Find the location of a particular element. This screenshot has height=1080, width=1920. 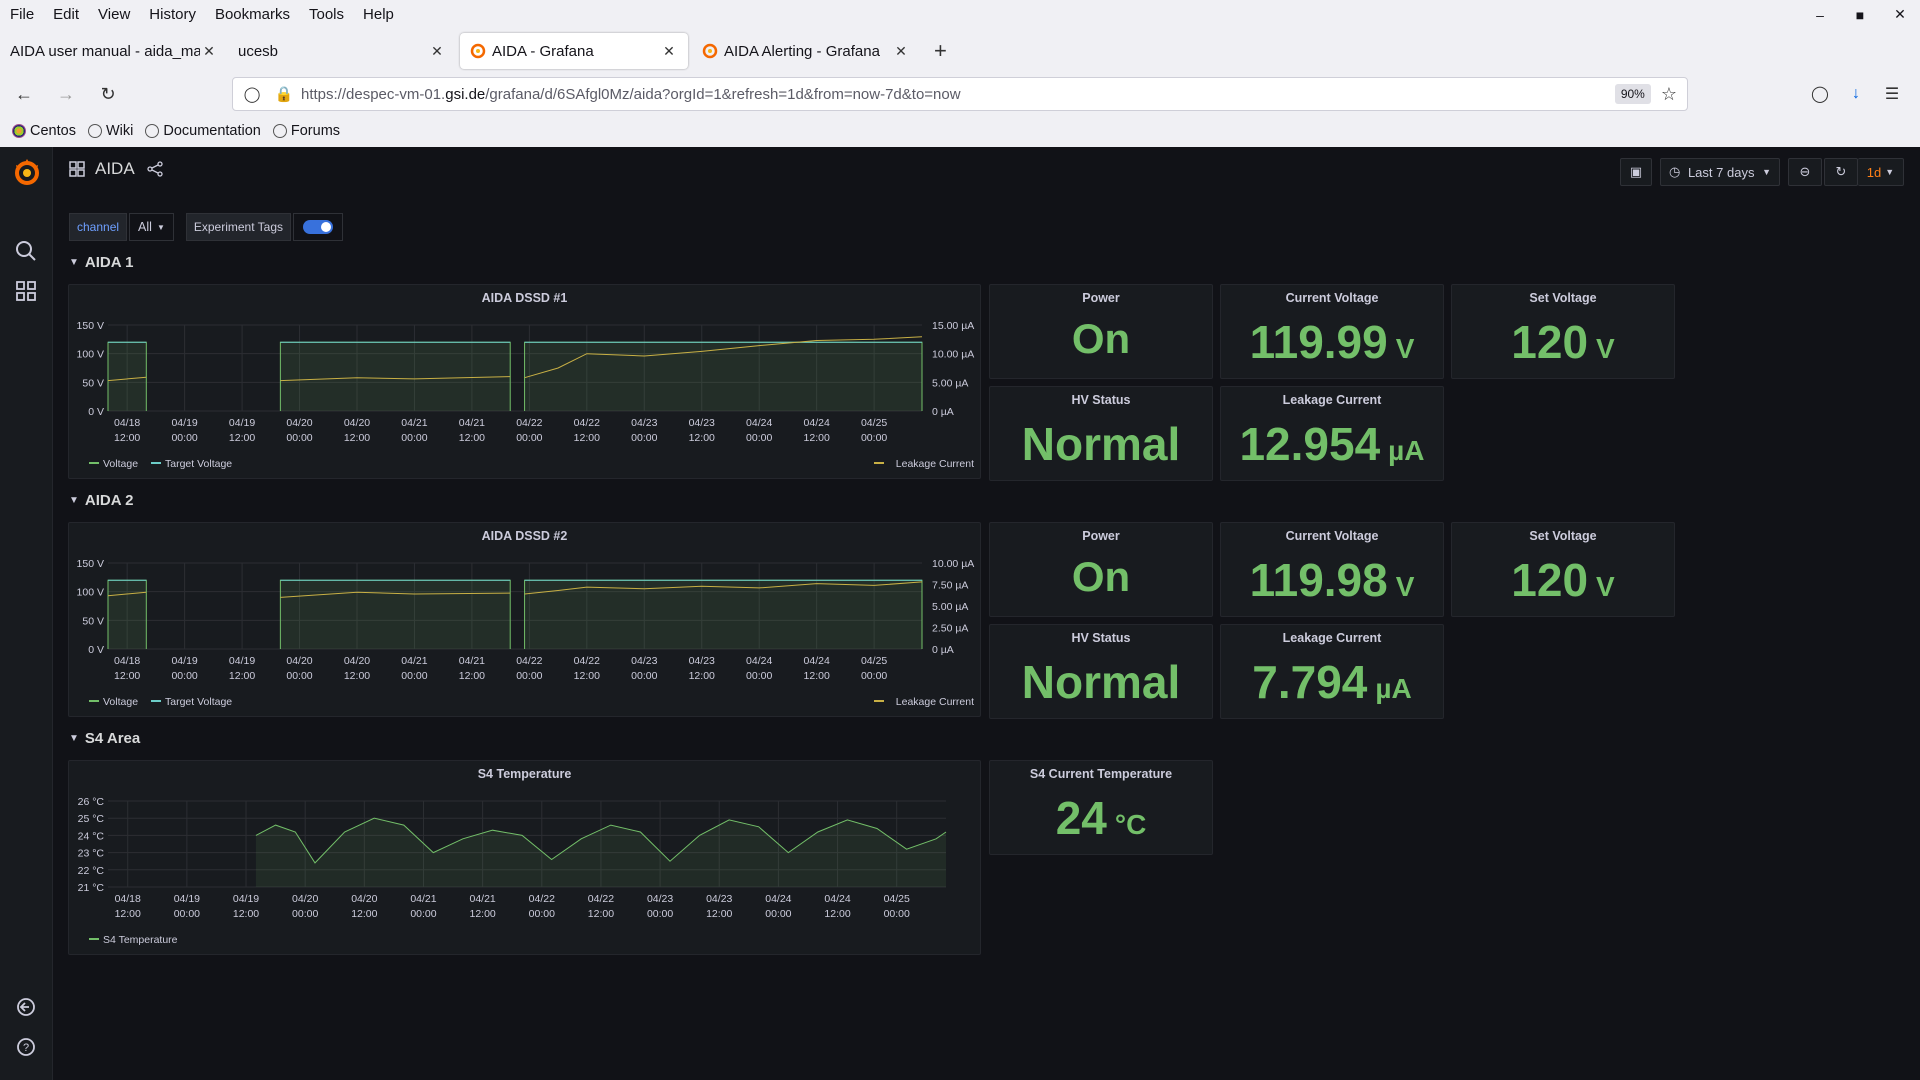

bookmark-wiki: Wiki is located at coordinates (110, 131).